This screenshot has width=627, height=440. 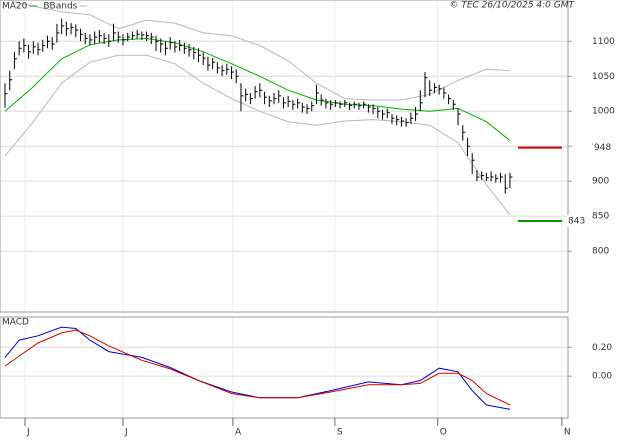 I want to click on level-label: 948, so click(x=602, y=148).